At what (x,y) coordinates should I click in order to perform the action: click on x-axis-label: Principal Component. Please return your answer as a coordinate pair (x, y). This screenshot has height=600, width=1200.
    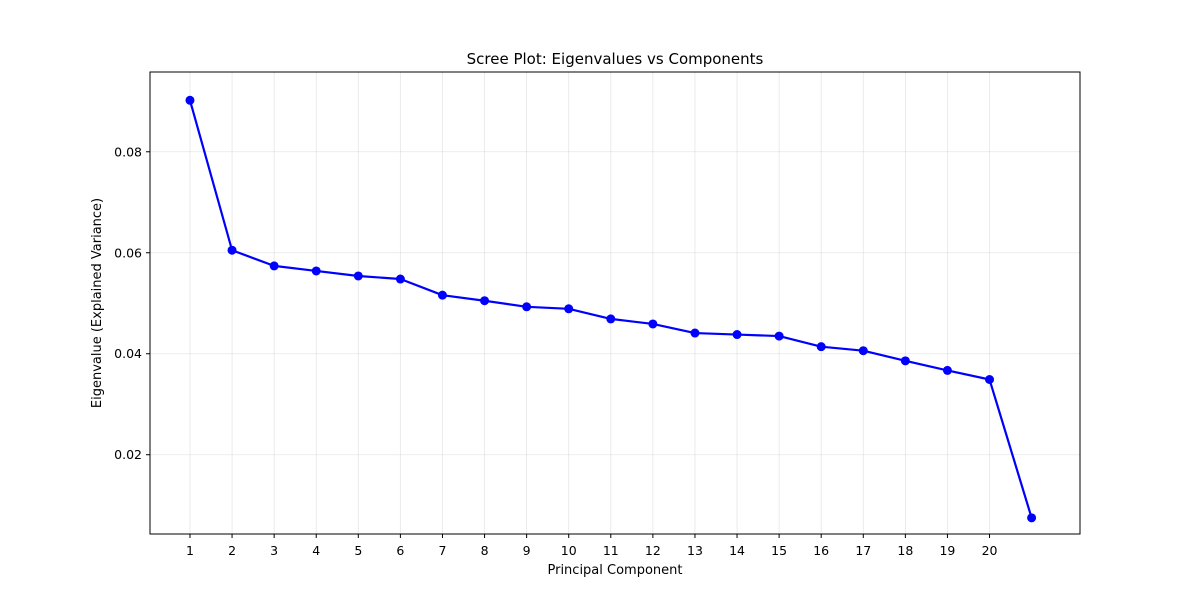
    Looking at the image, I should click on (614, 570).